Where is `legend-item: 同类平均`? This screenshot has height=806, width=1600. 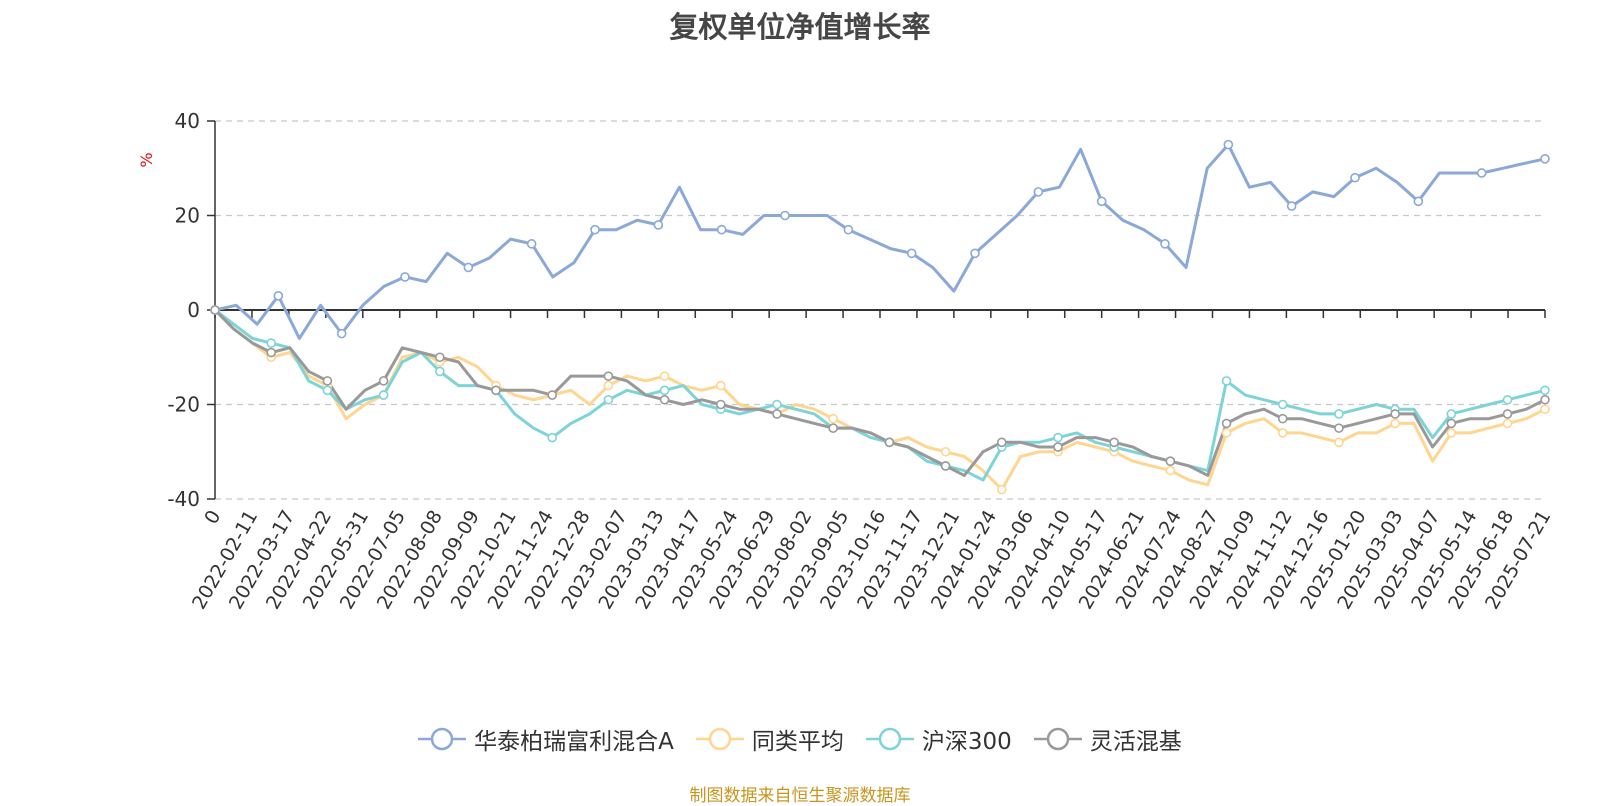 legend-item: 同类平均 is located at coordinates (769, 739).